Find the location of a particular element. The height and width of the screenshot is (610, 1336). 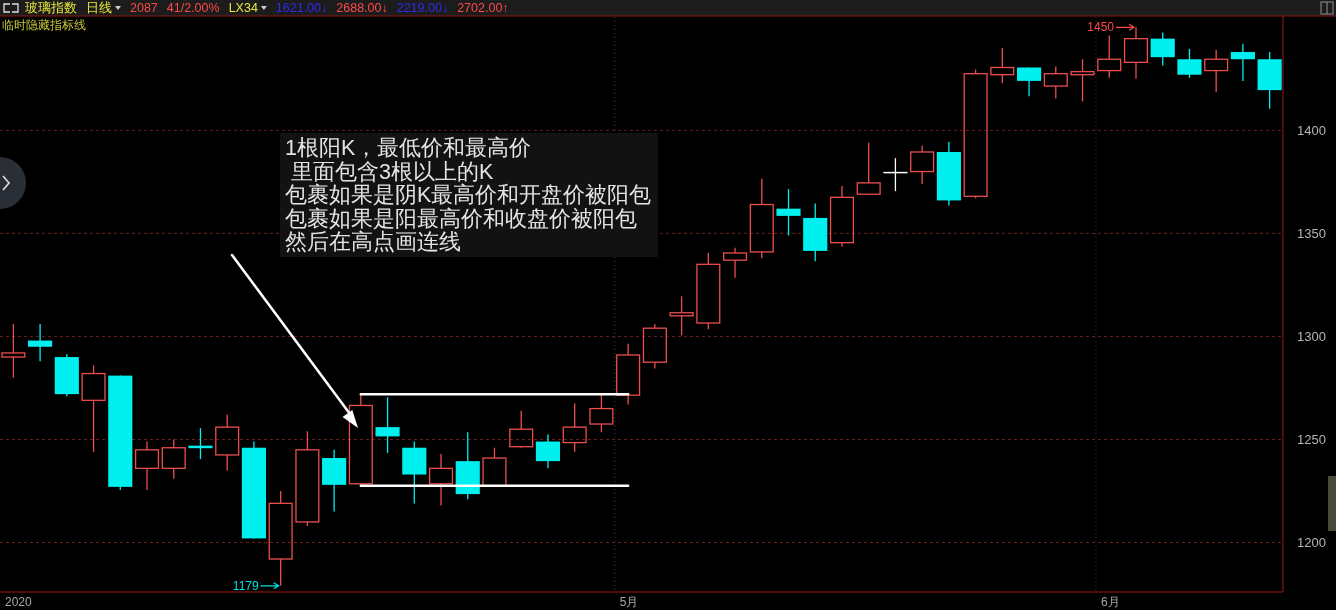

y-tick-label: 1400 is located at coordinates (1311, 130).